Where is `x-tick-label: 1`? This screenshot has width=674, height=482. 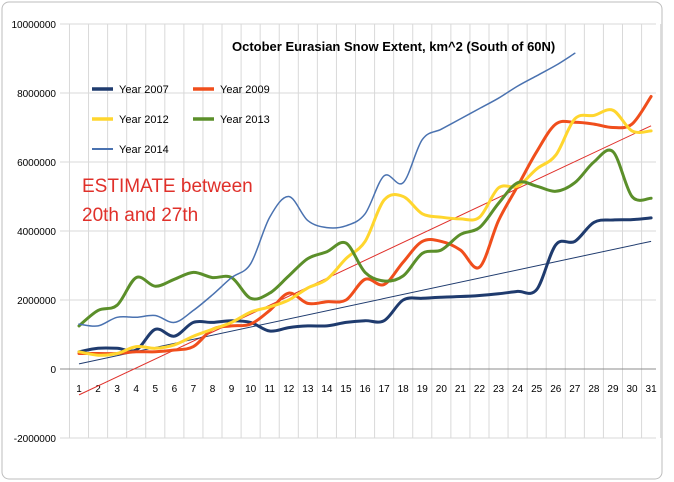 x-tick-label: 1 is located at coordinates (79, 389).